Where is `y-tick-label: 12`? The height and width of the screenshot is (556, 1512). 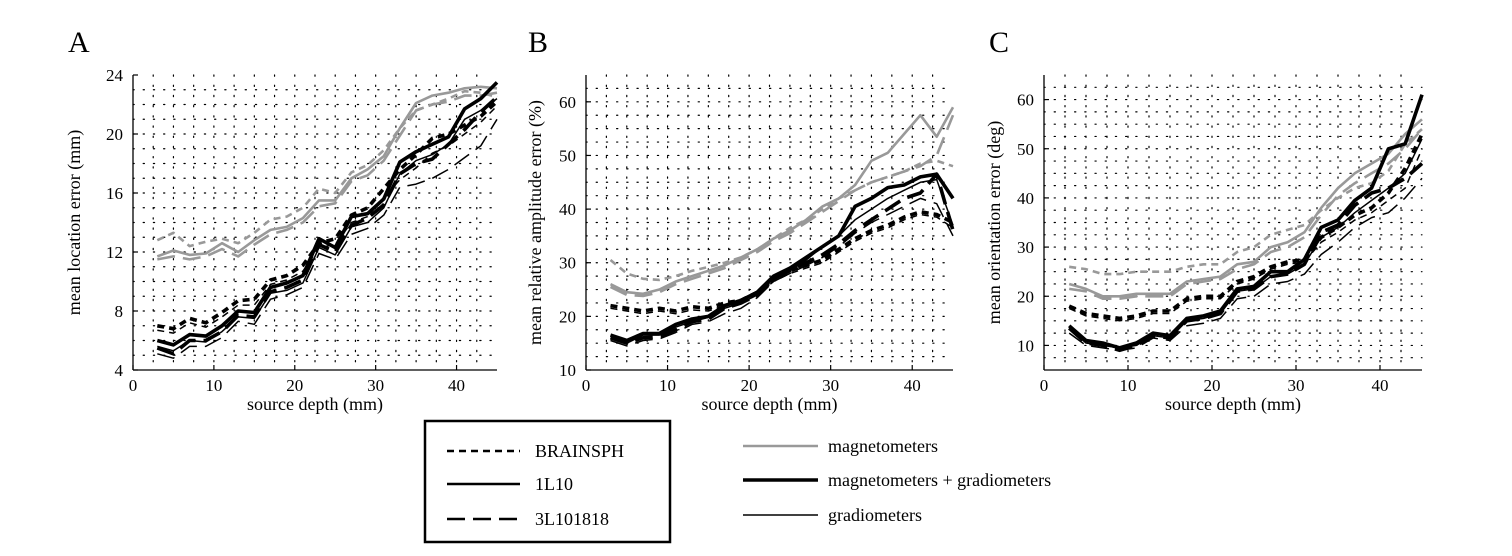
y-tick-label: 12 is located at coordinates (114, 252).